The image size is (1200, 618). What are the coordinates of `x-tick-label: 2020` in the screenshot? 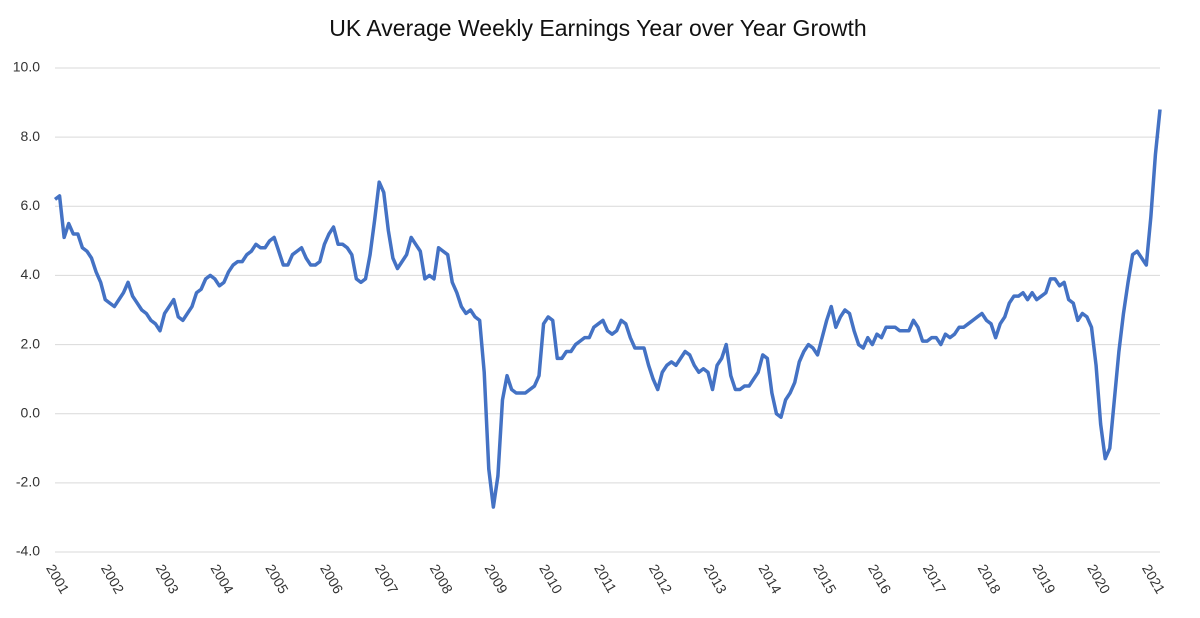 It's located at (1099, 578).